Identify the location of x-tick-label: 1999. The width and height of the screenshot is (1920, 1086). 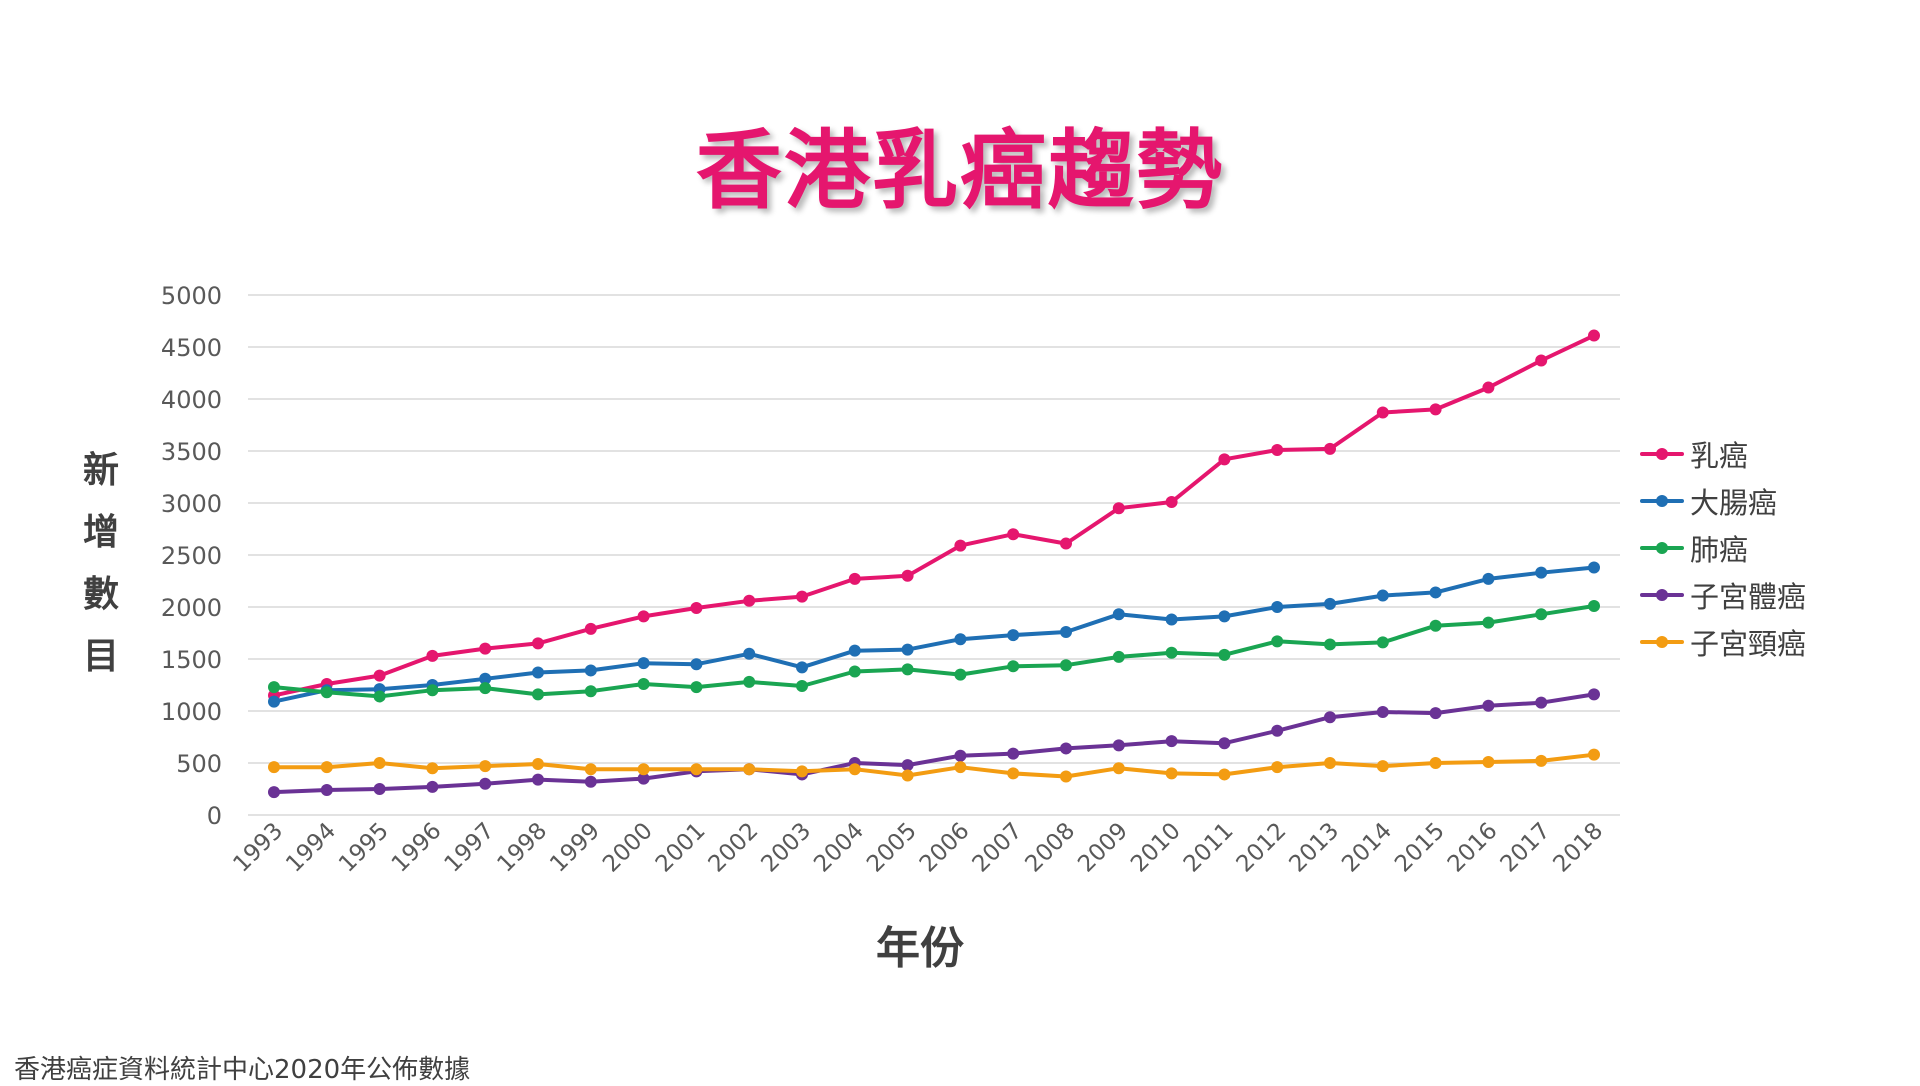
(575, 848).